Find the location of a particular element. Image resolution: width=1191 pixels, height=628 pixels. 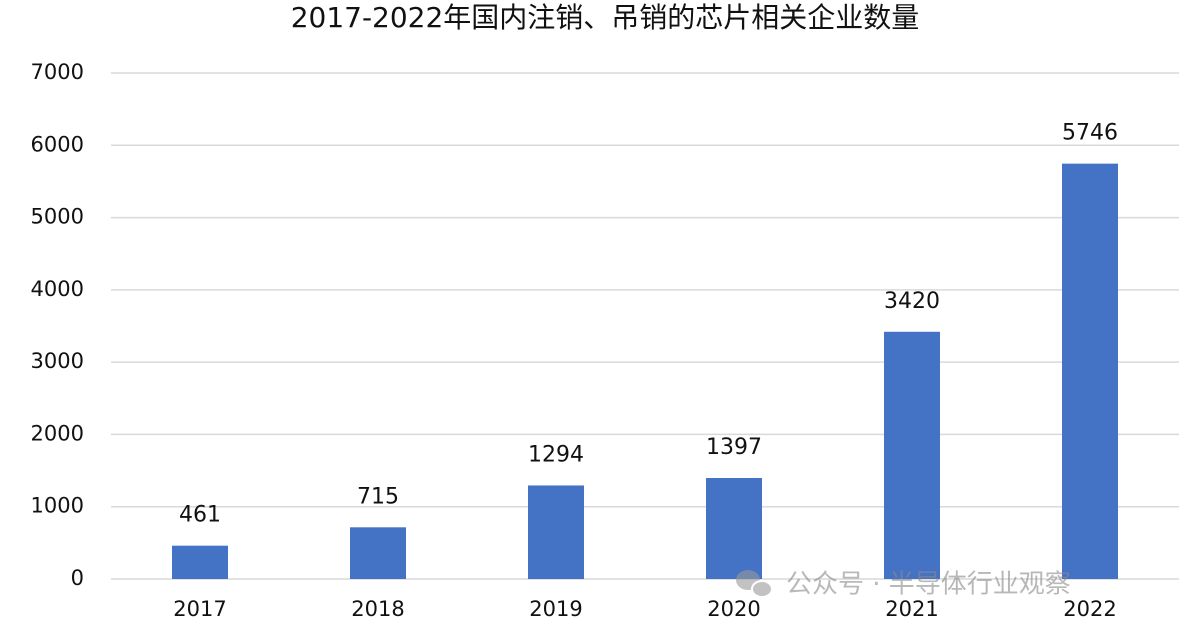

x-tick-label: 2022 is located at coordinates (1089, 609).